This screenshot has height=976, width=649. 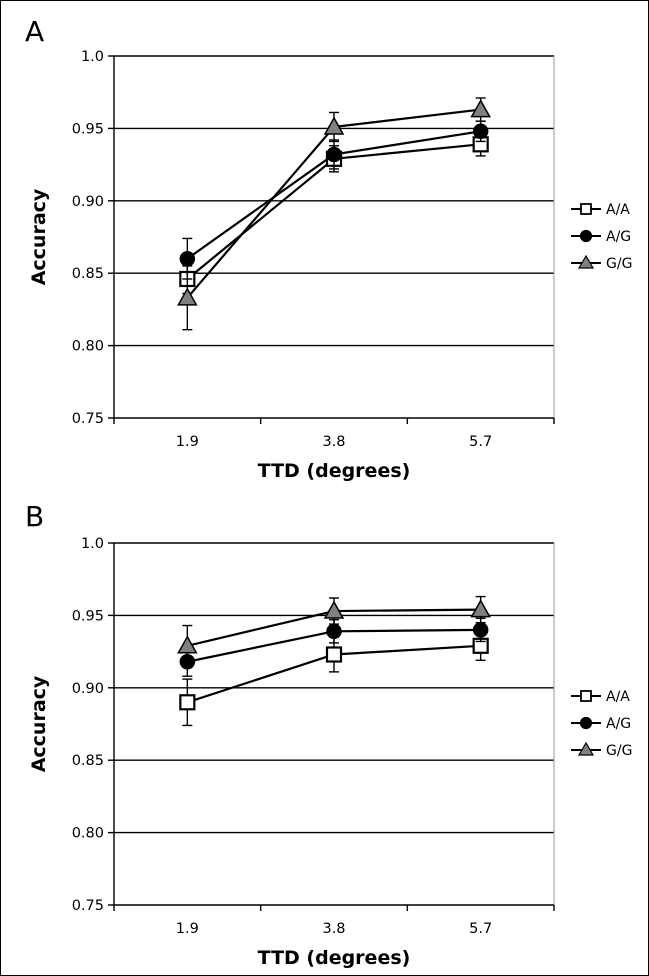 What do you see at coordinates (35, 516) in the screenshot?
I see `panel-label: B` at bounding box center [35, 516].